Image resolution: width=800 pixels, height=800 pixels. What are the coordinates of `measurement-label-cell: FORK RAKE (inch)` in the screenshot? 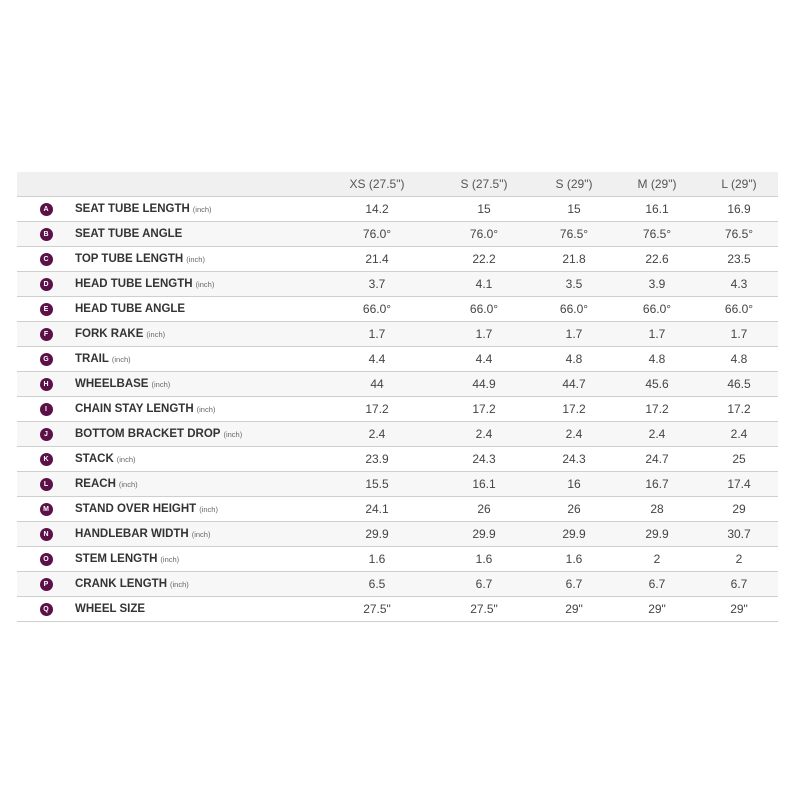 It's located at (197, 334).